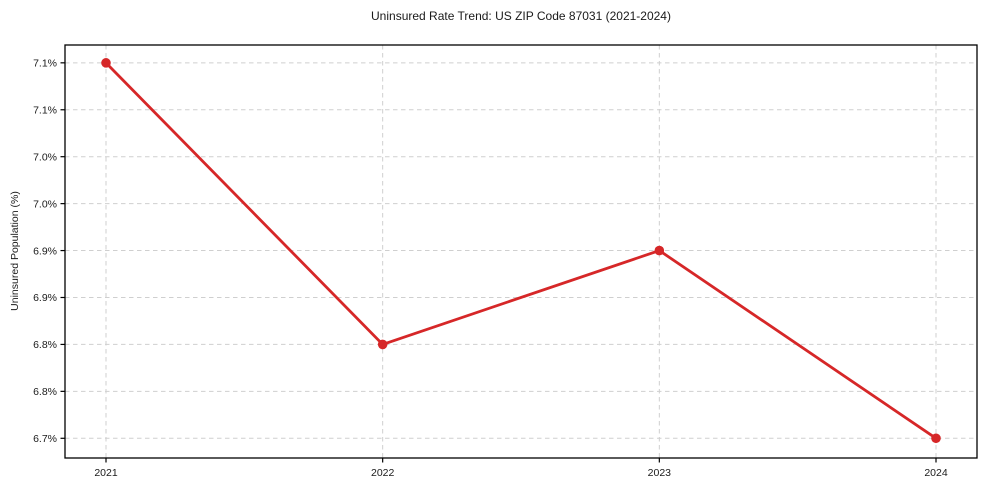 The height and width of the screenshot is (490, 989). What do you see at coordinates (936, 473) in the screenshot?
I see `x-tick-label: 2024` at bounding box center [936, 473].